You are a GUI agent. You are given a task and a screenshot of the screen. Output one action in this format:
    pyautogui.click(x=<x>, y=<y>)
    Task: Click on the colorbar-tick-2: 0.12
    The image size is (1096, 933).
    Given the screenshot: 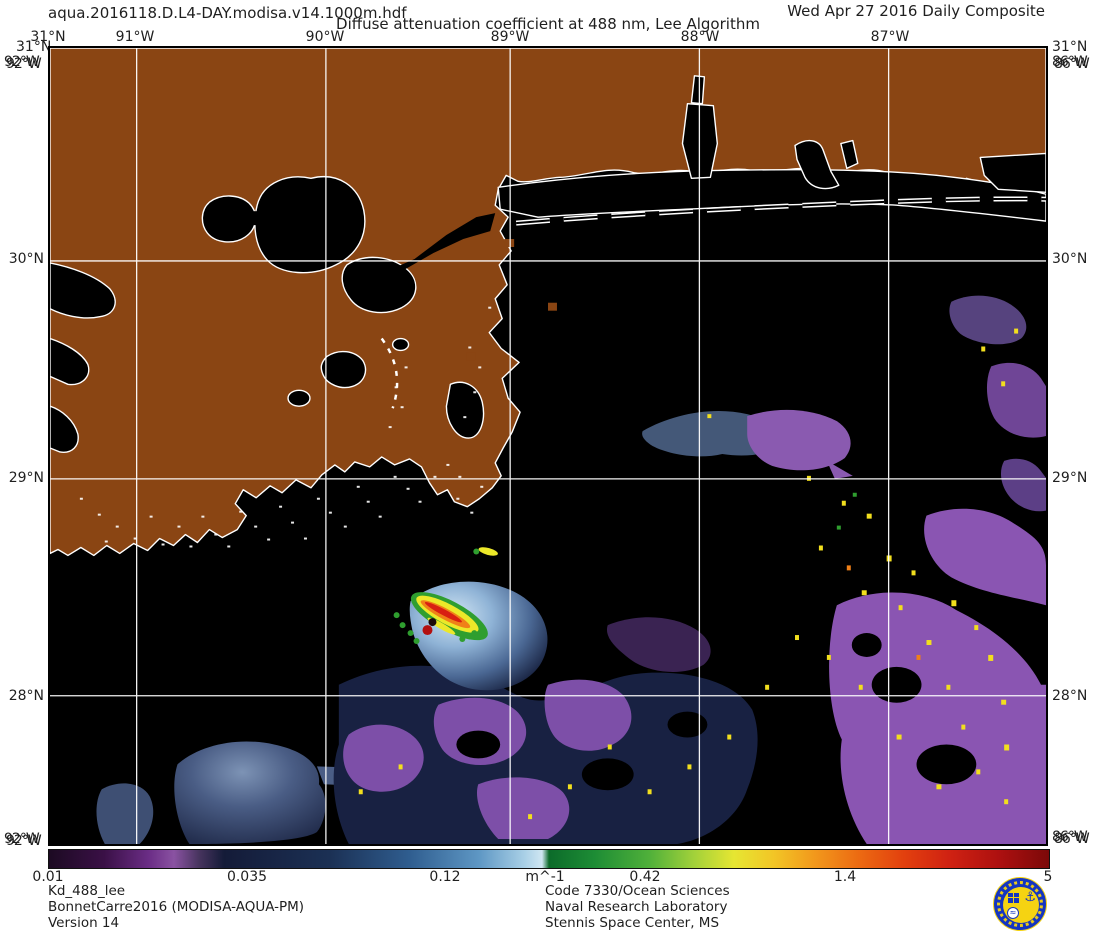 What is the action you would take?
    pyautogui.click(x=445, y=877)
    